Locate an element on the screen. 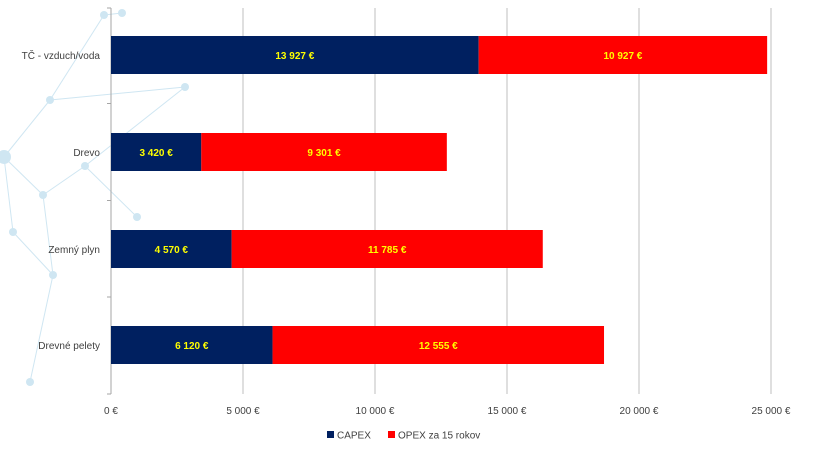 This screenshot has height=452, width=814. capex-data-label: 3 420 € is located at coordinates (156, 153).